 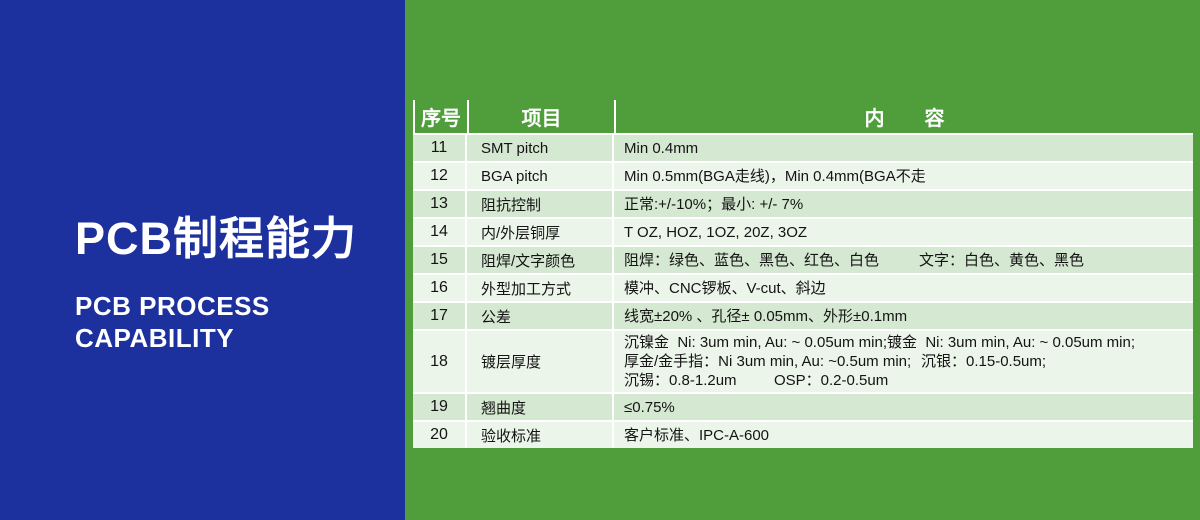 I want to click on table-row: 16 外型加工方式 模冲、CNC锣板、V-cut、斜边, so click(x=803, y=288).